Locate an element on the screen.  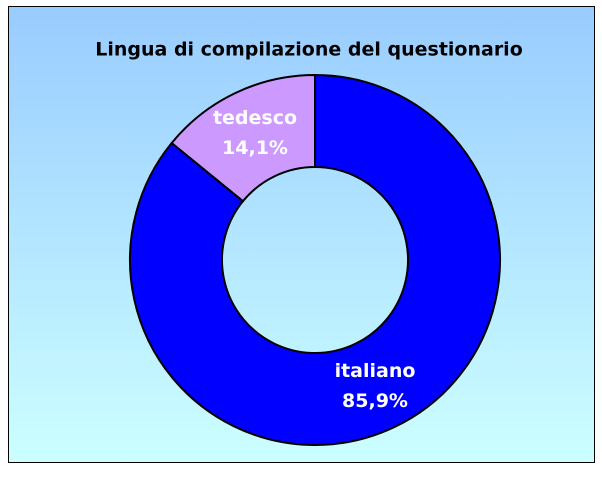
slice-value-label: 85,9% is located at coordinates (375, 401).